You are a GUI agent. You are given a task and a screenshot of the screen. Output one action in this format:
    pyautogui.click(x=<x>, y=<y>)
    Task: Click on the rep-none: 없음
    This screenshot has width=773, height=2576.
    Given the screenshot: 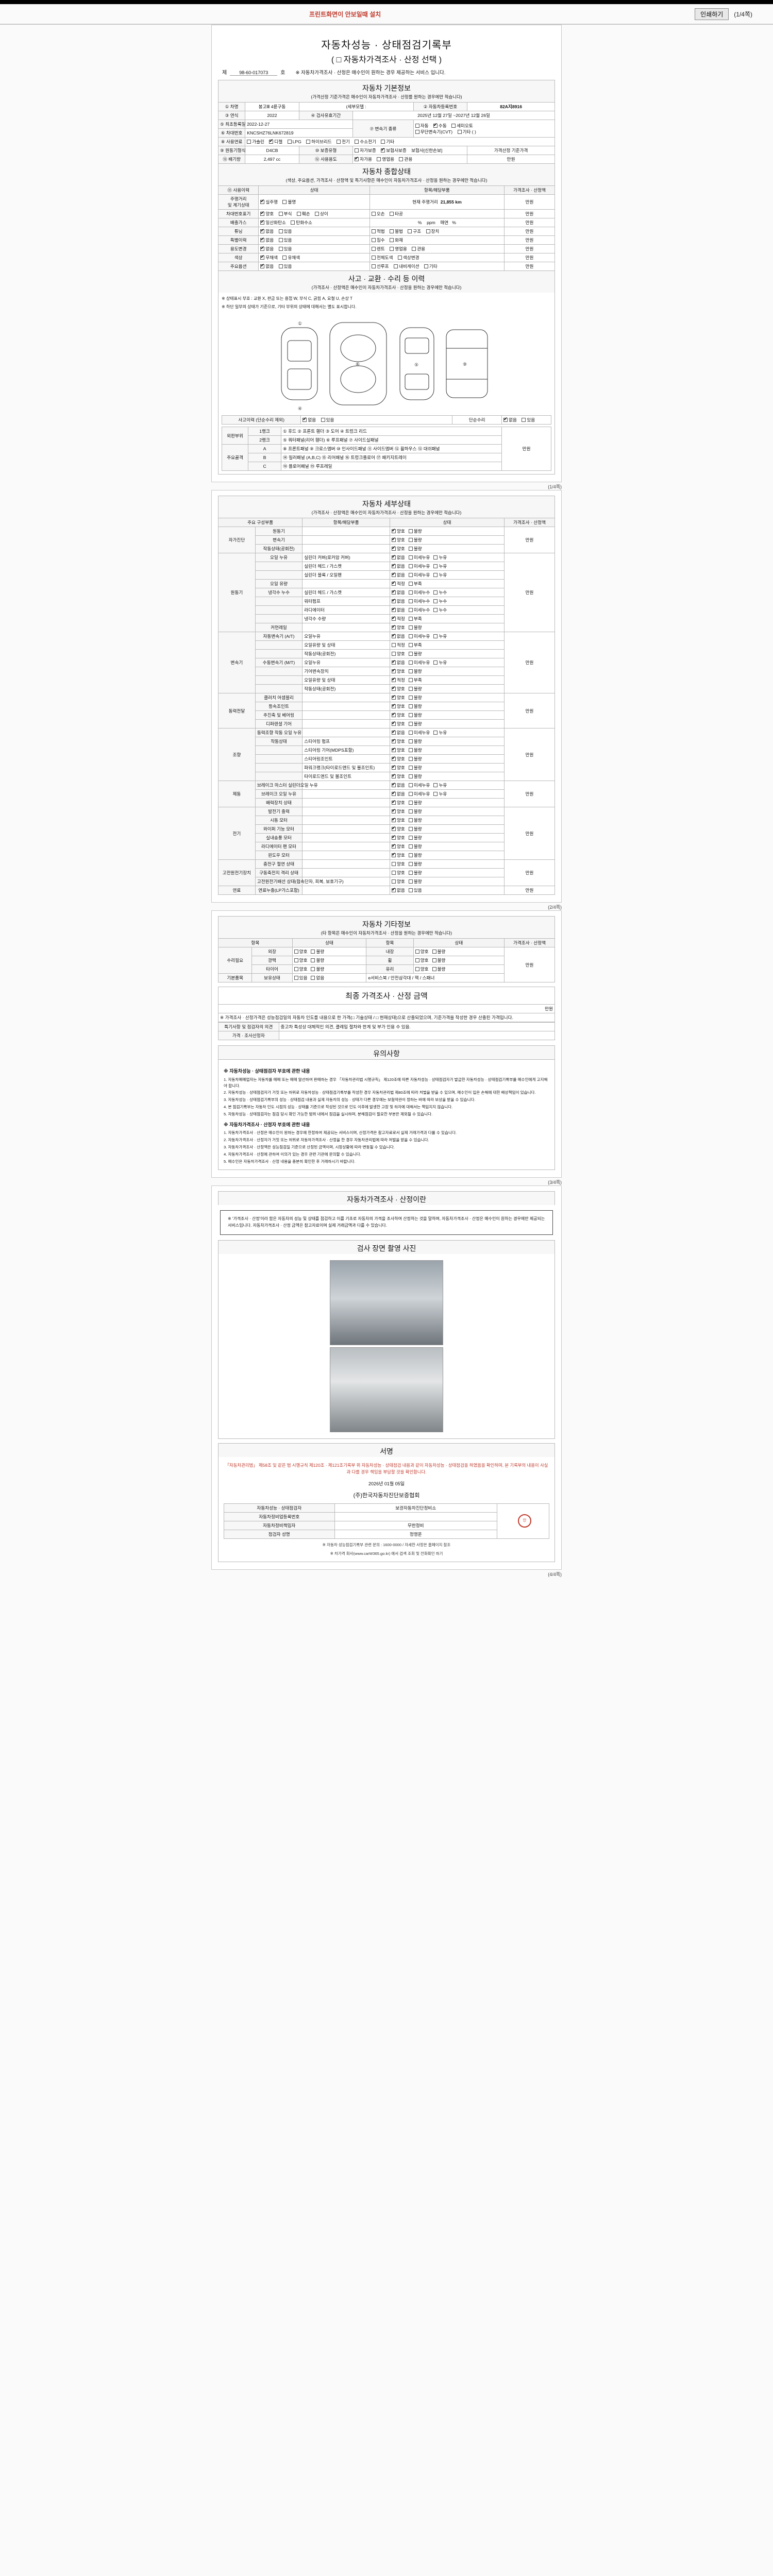 What is the action you would take?
    pyautogui.click(x=510, y=419)
    